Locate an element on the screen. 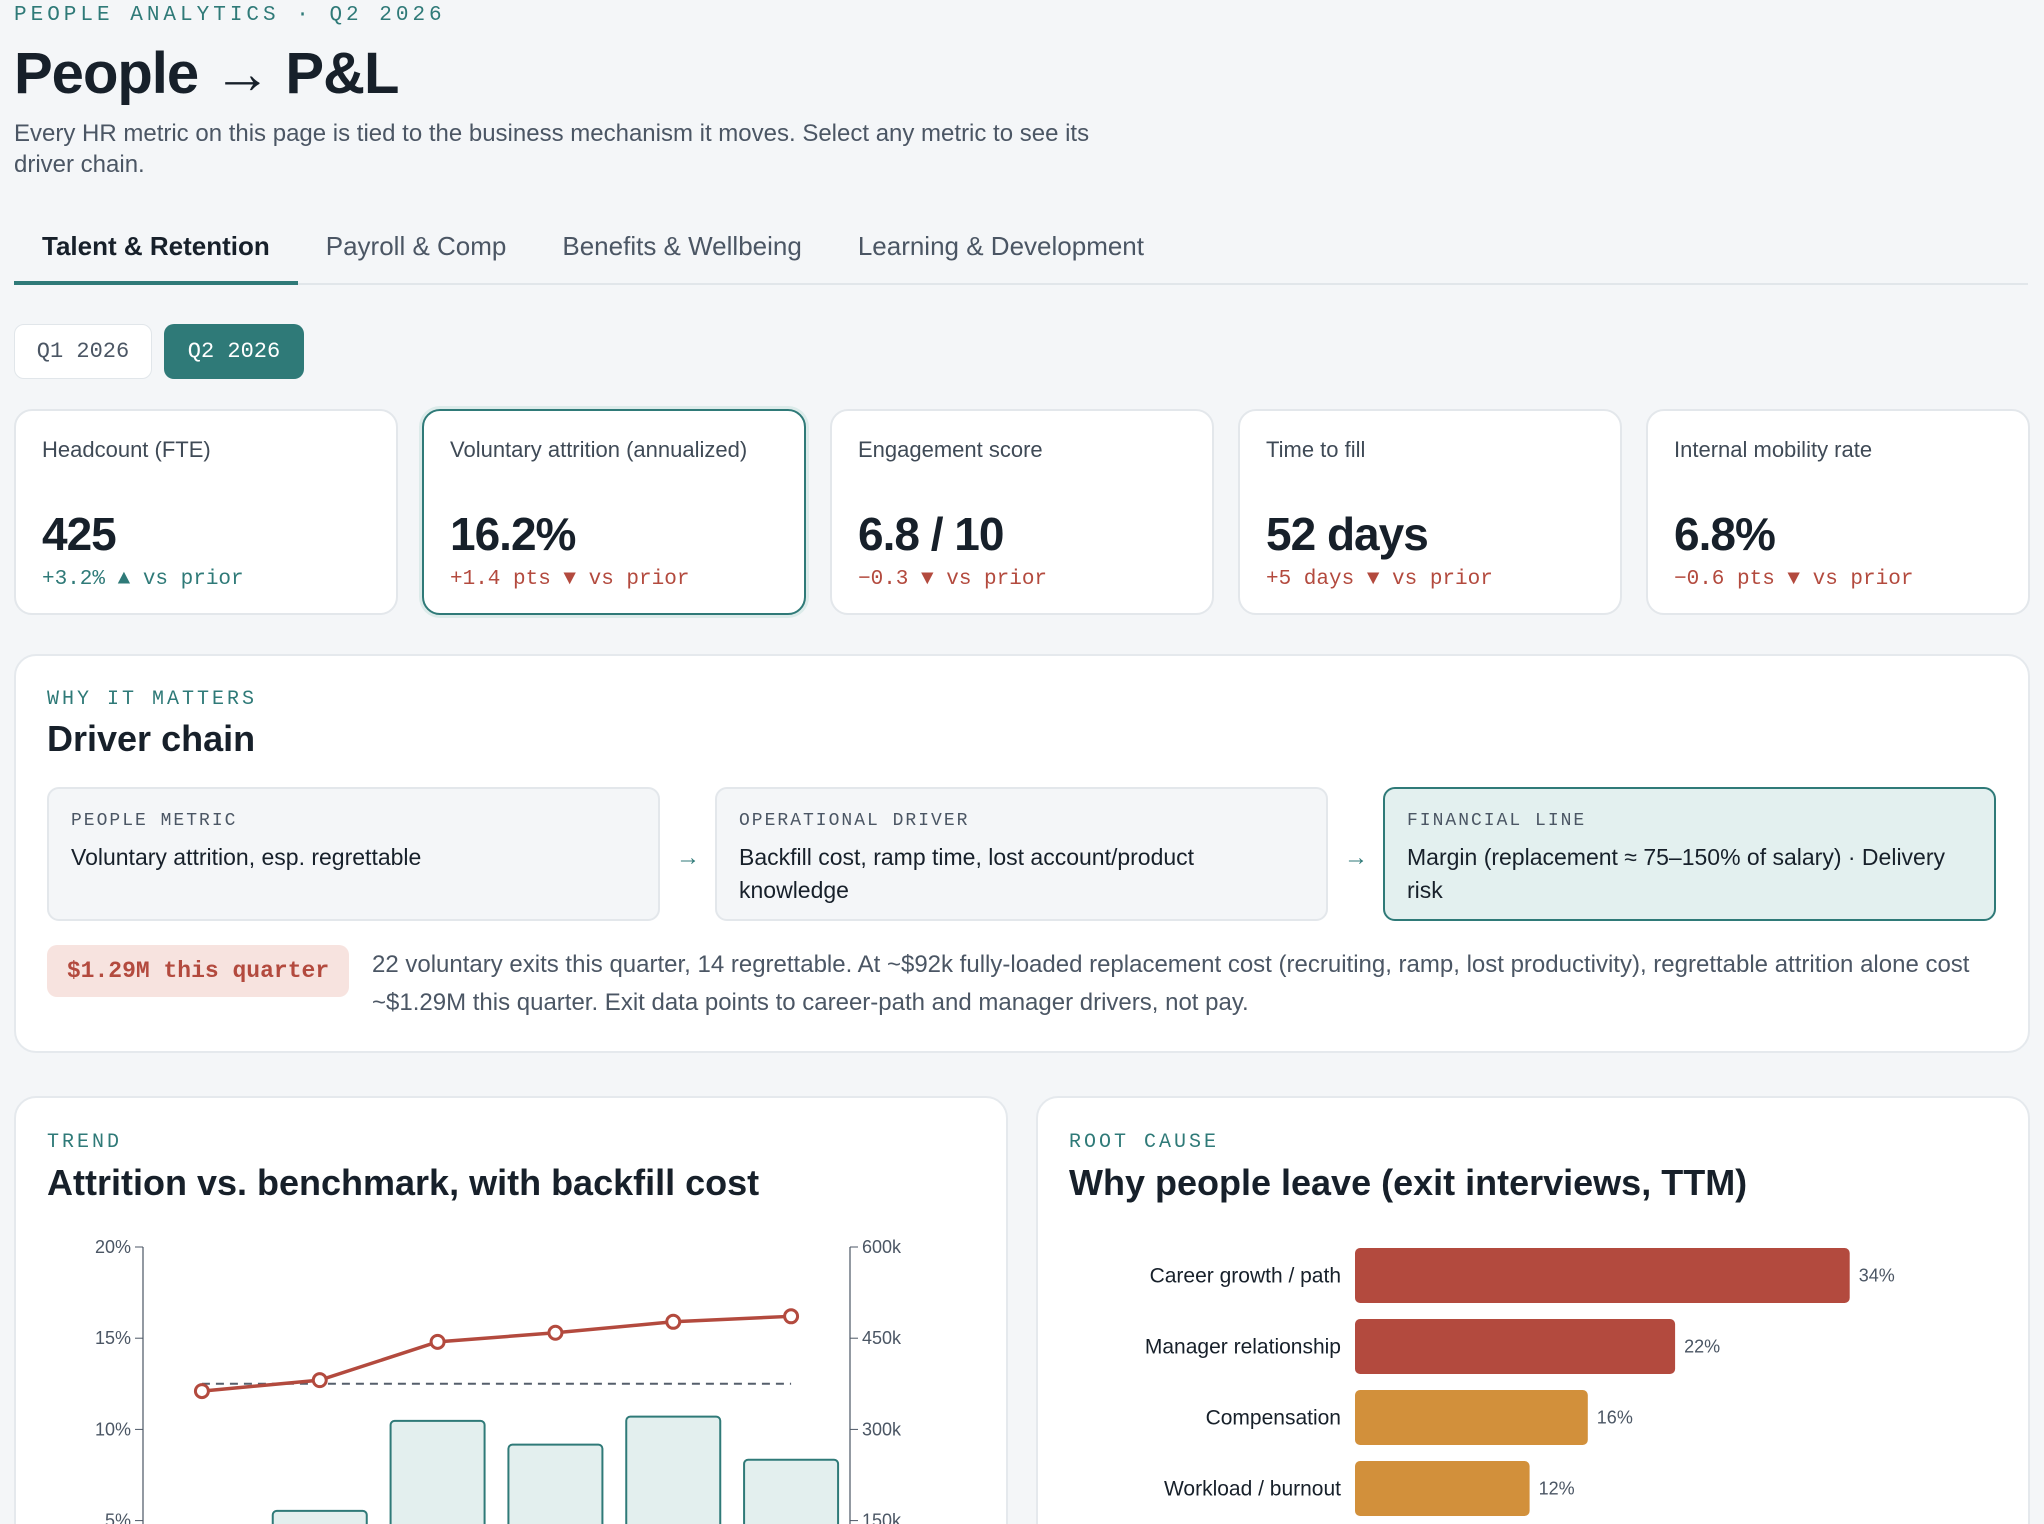 This screenshot has height=1524, width=2044. tab-talent-retention: Talent & Retention is located at coordinates (156, 253).